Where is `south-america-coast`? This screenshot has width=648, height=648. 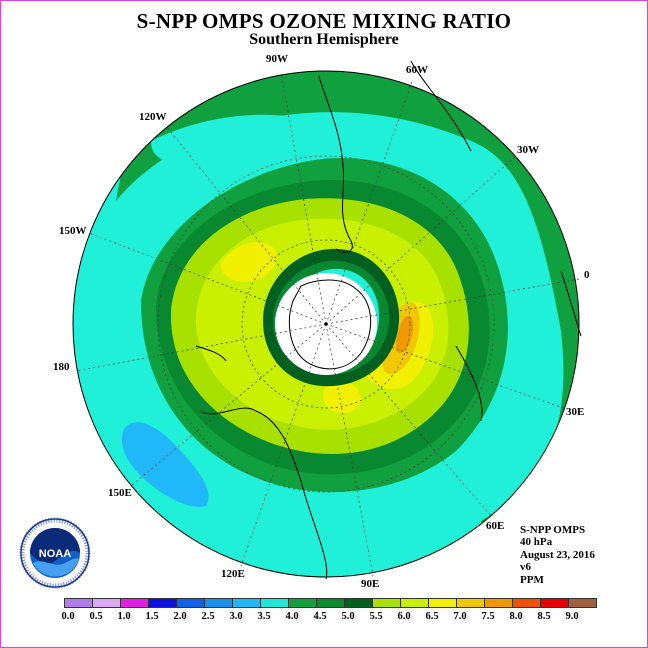 south-america-coast is located at coordinates (335, 164).